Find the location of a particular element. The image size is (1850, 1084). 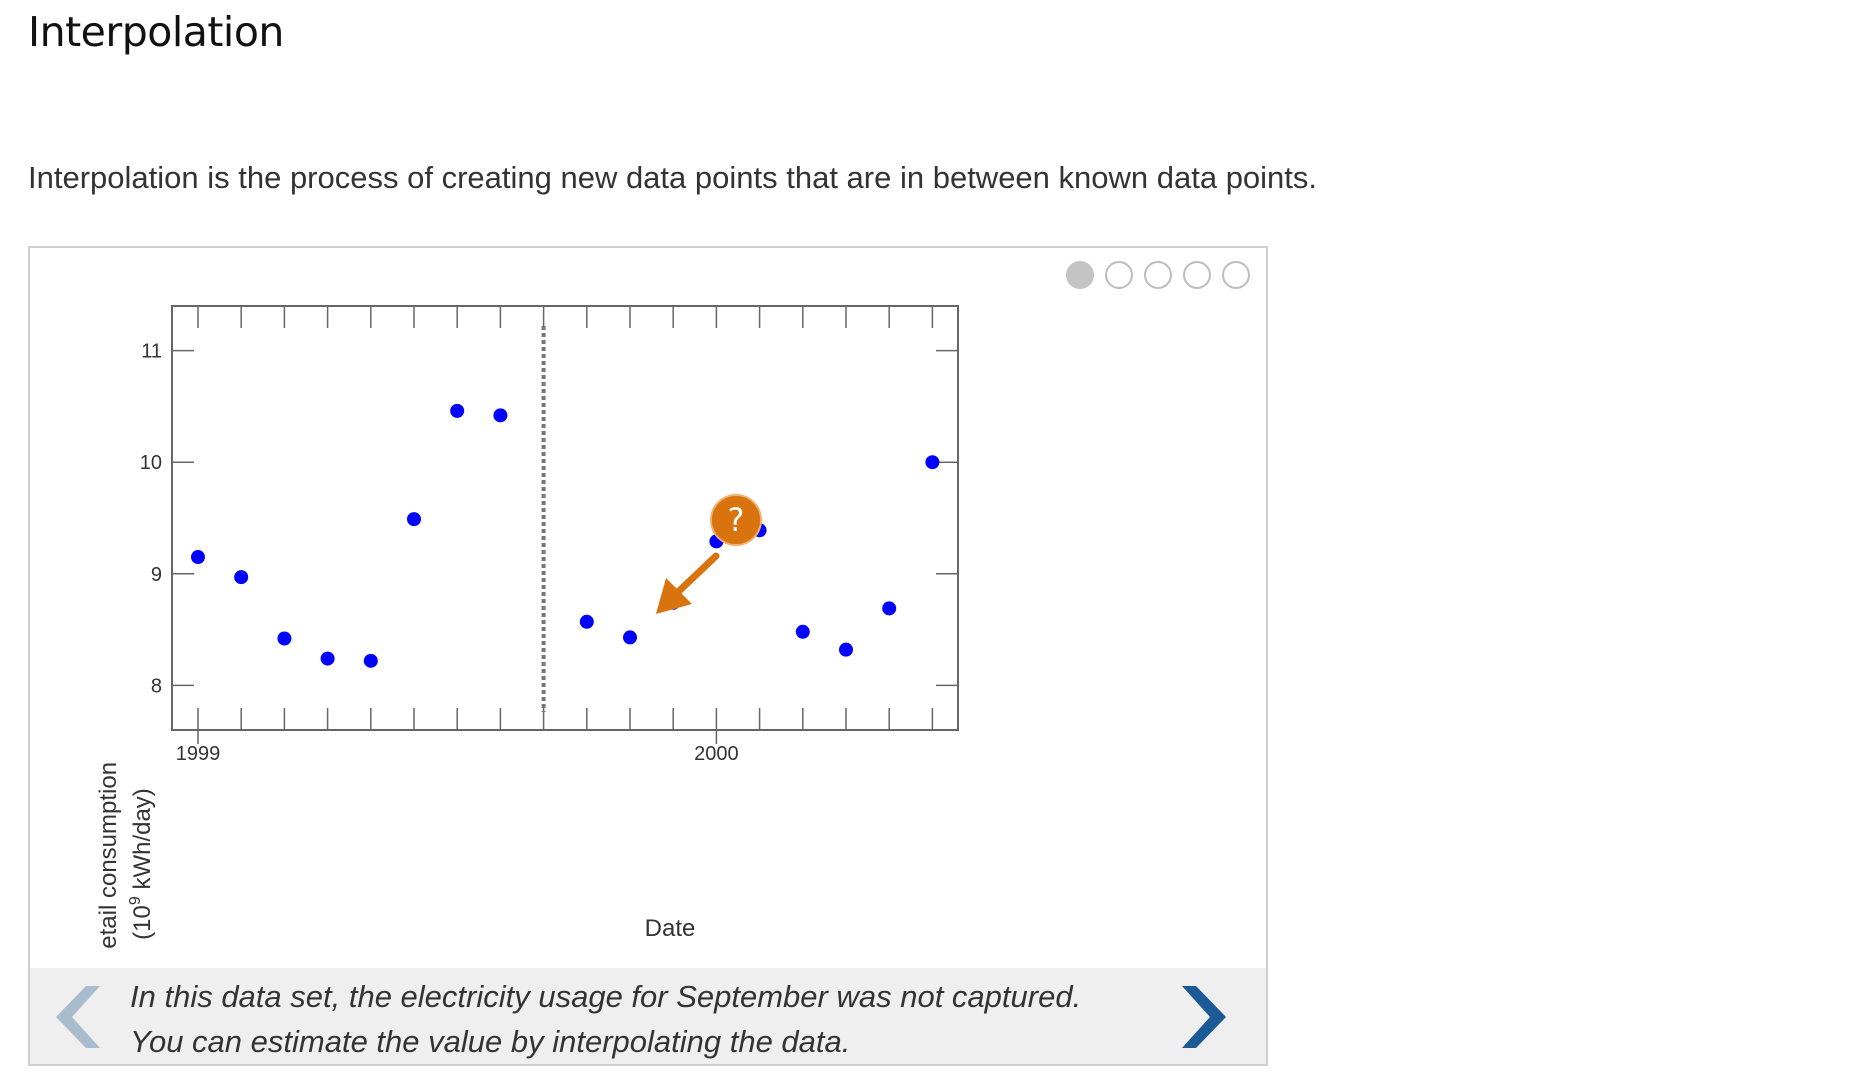

x-axis-label: Date is located at coordinates (670, 928).